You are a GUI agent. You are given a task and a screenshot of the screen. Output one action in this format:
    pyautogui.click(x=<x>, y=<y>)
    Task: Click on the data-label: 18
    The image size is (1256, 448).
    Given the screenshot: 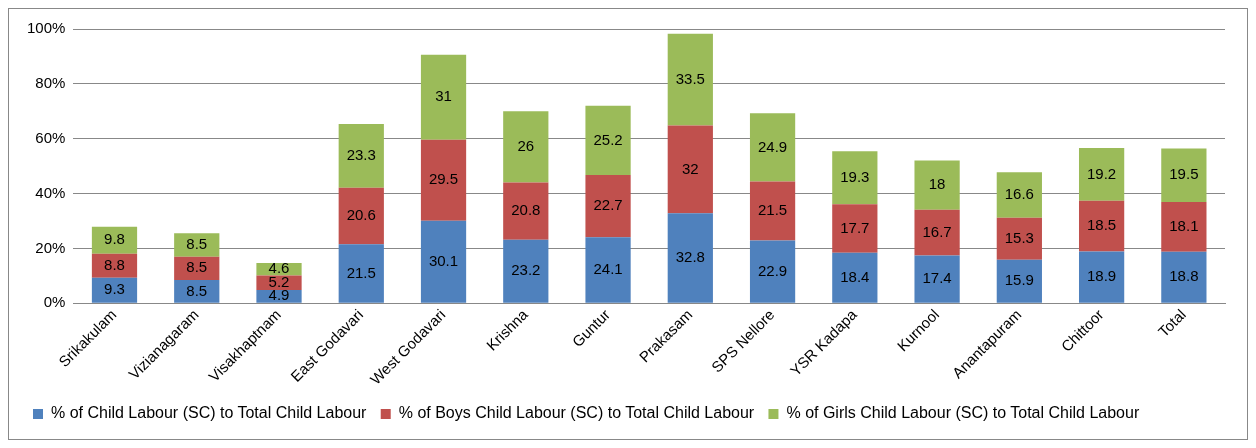 What is the action you would take?
    pyautogui.click(x=937, y=184)
    